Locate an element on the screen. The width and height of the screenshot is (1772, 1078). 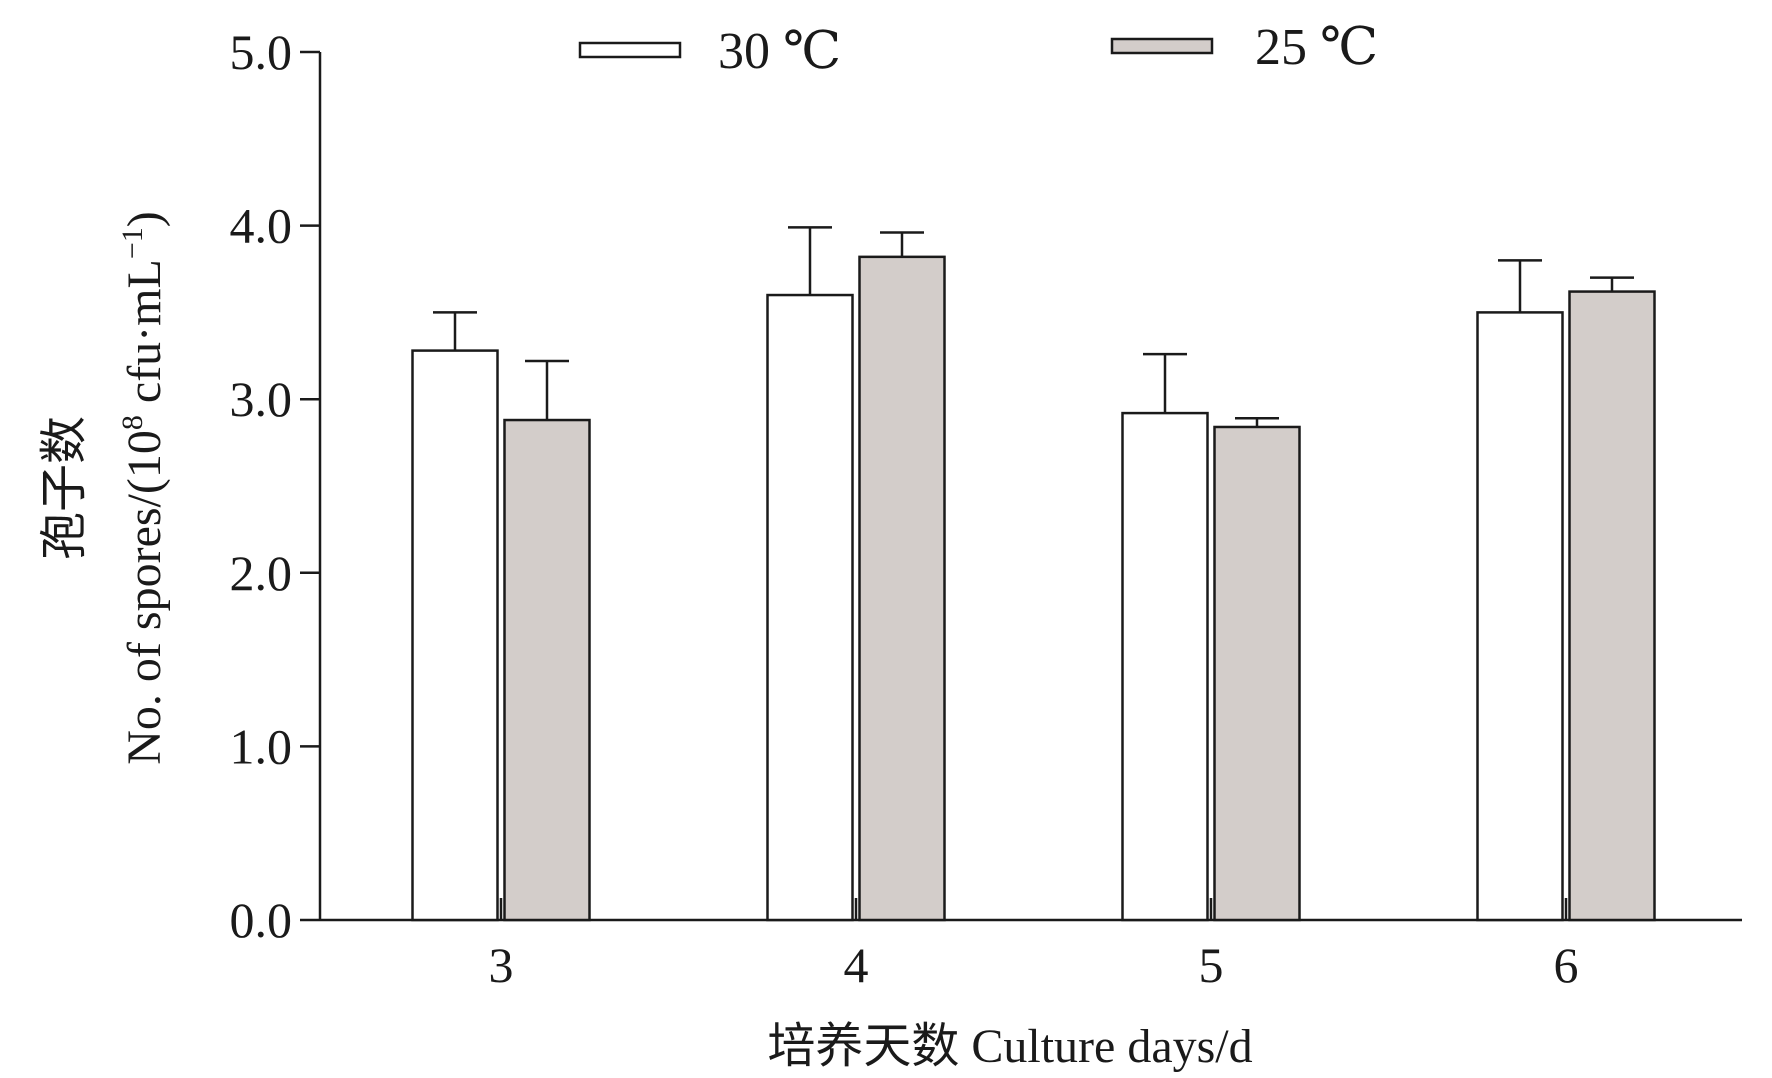
legend-label-30c: 30 ℃ is located at coordinates (779, 51).